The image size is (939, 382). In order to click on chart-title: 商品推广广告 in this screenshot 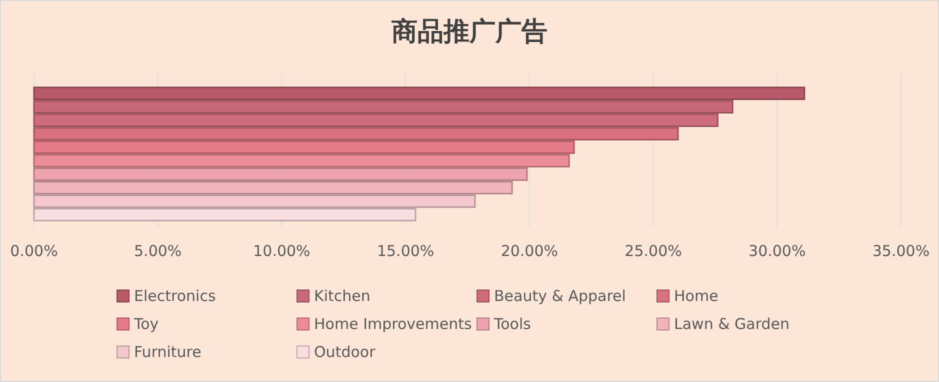, I will do `click(469, 32)`.